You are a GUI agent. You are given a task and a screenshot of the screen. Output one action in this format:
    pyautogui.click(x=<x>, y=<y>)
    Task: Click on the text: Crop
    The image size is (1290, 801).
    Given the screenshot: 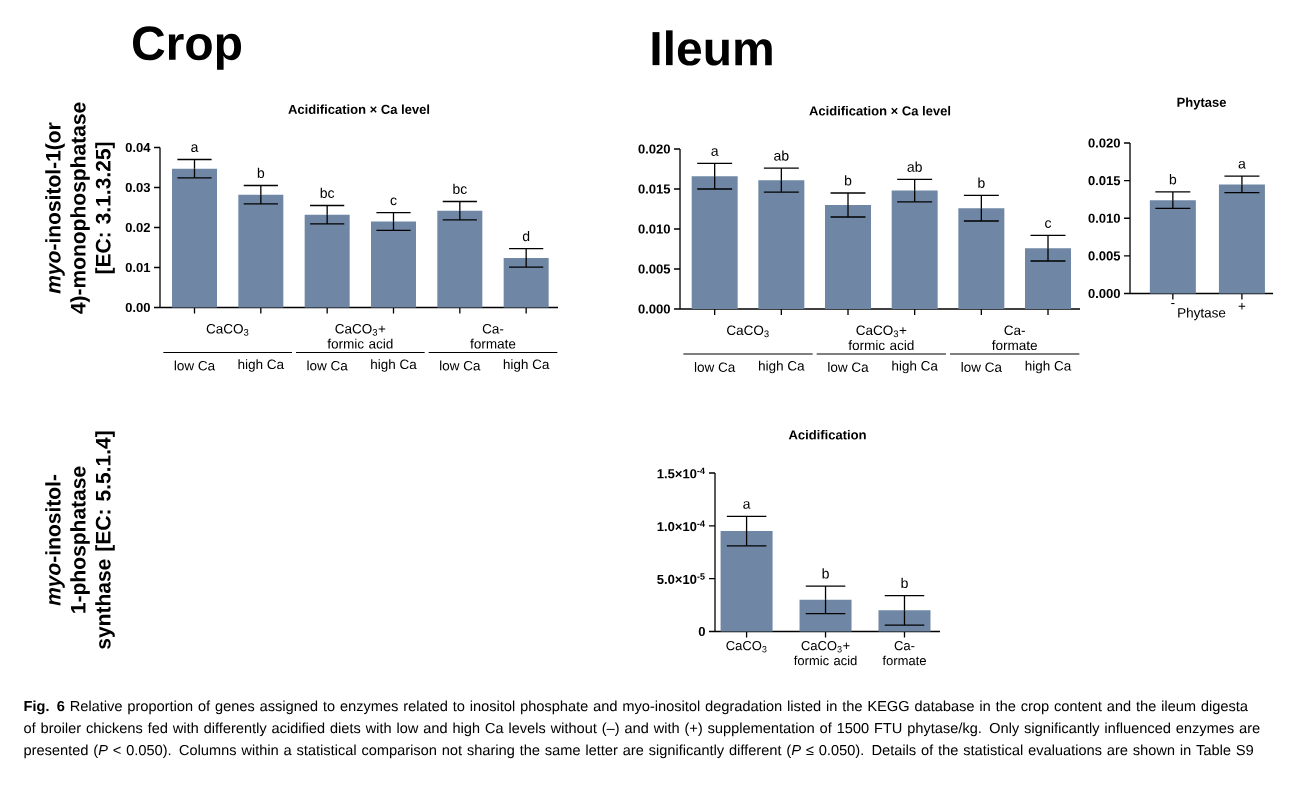 What is the action you would take?
    pyautogui.click(x=187, y=48)
    